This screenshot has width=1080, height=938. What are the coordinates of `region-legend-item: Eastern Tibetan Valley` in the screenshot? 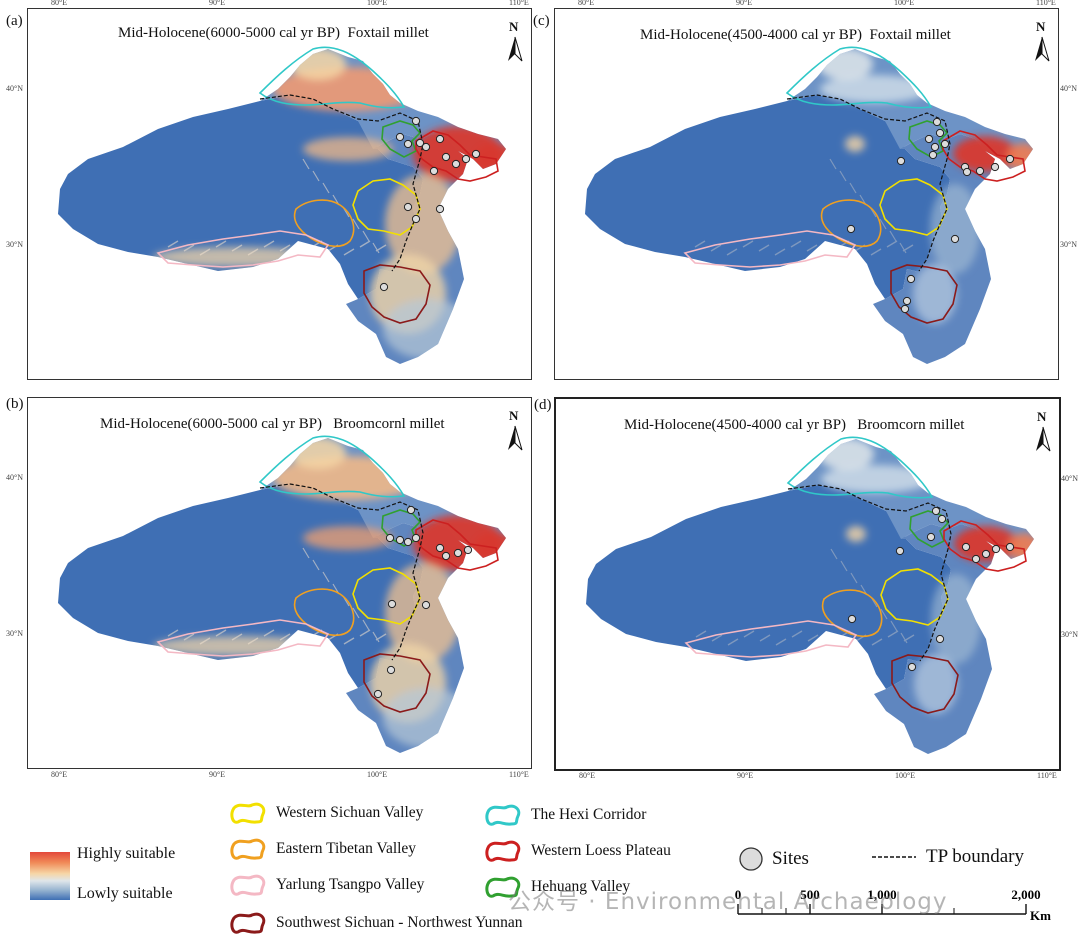 It's located at (323, 849).